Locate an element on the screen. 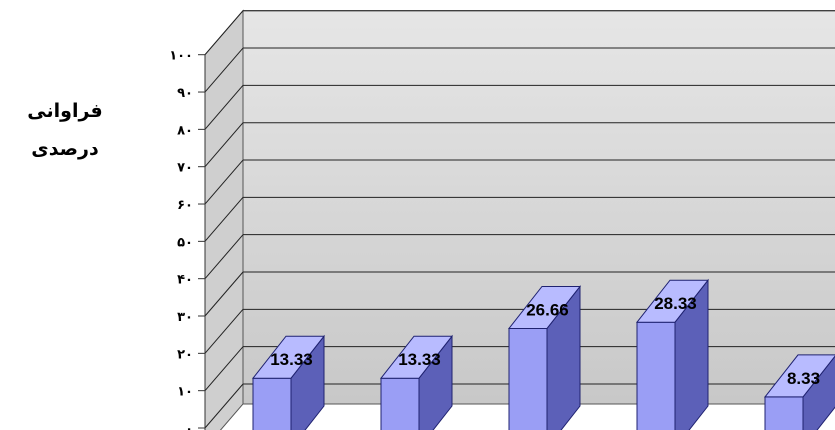  data-label-0: 13.33 is located at coordinates (291, 359).